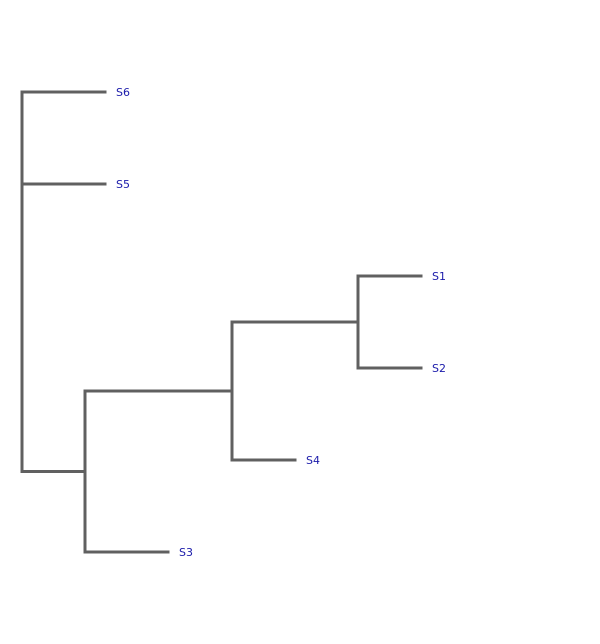 This screenshot has width=600, height=644. Describe the element at coordinates (123, 184) in the screenshot. I see `leaf-label-s5: S5` at that location.